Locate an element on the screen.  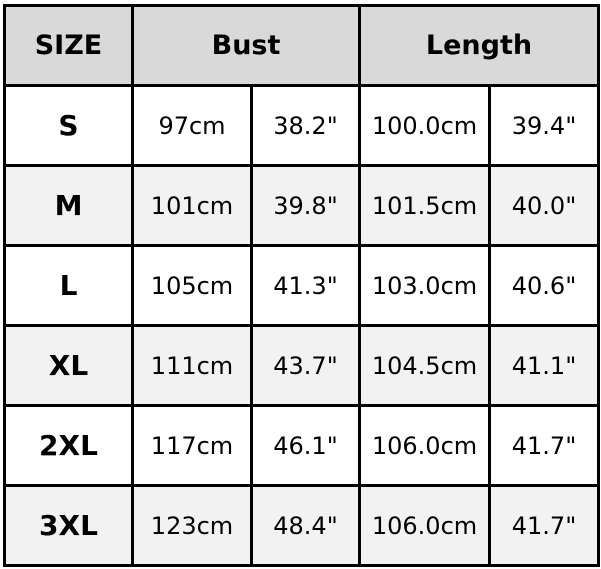
bust-in-cell: 46.1" is located at coordinates (305, 445).